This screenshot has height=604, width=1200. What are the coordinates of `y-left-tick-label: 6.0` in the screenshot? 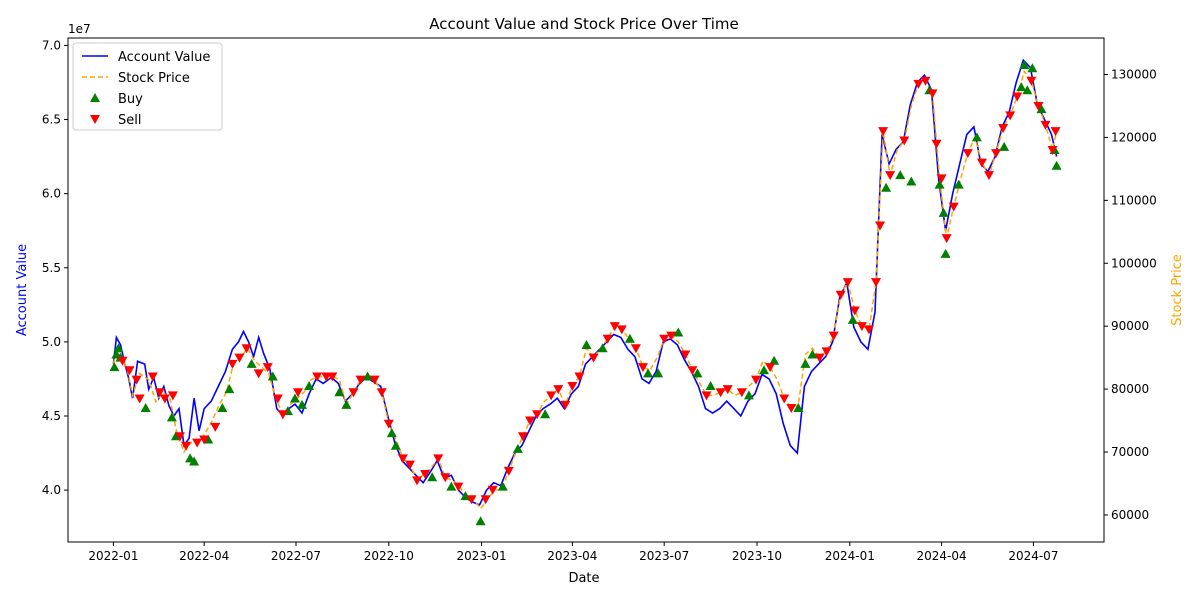 It's located at (51, 194).